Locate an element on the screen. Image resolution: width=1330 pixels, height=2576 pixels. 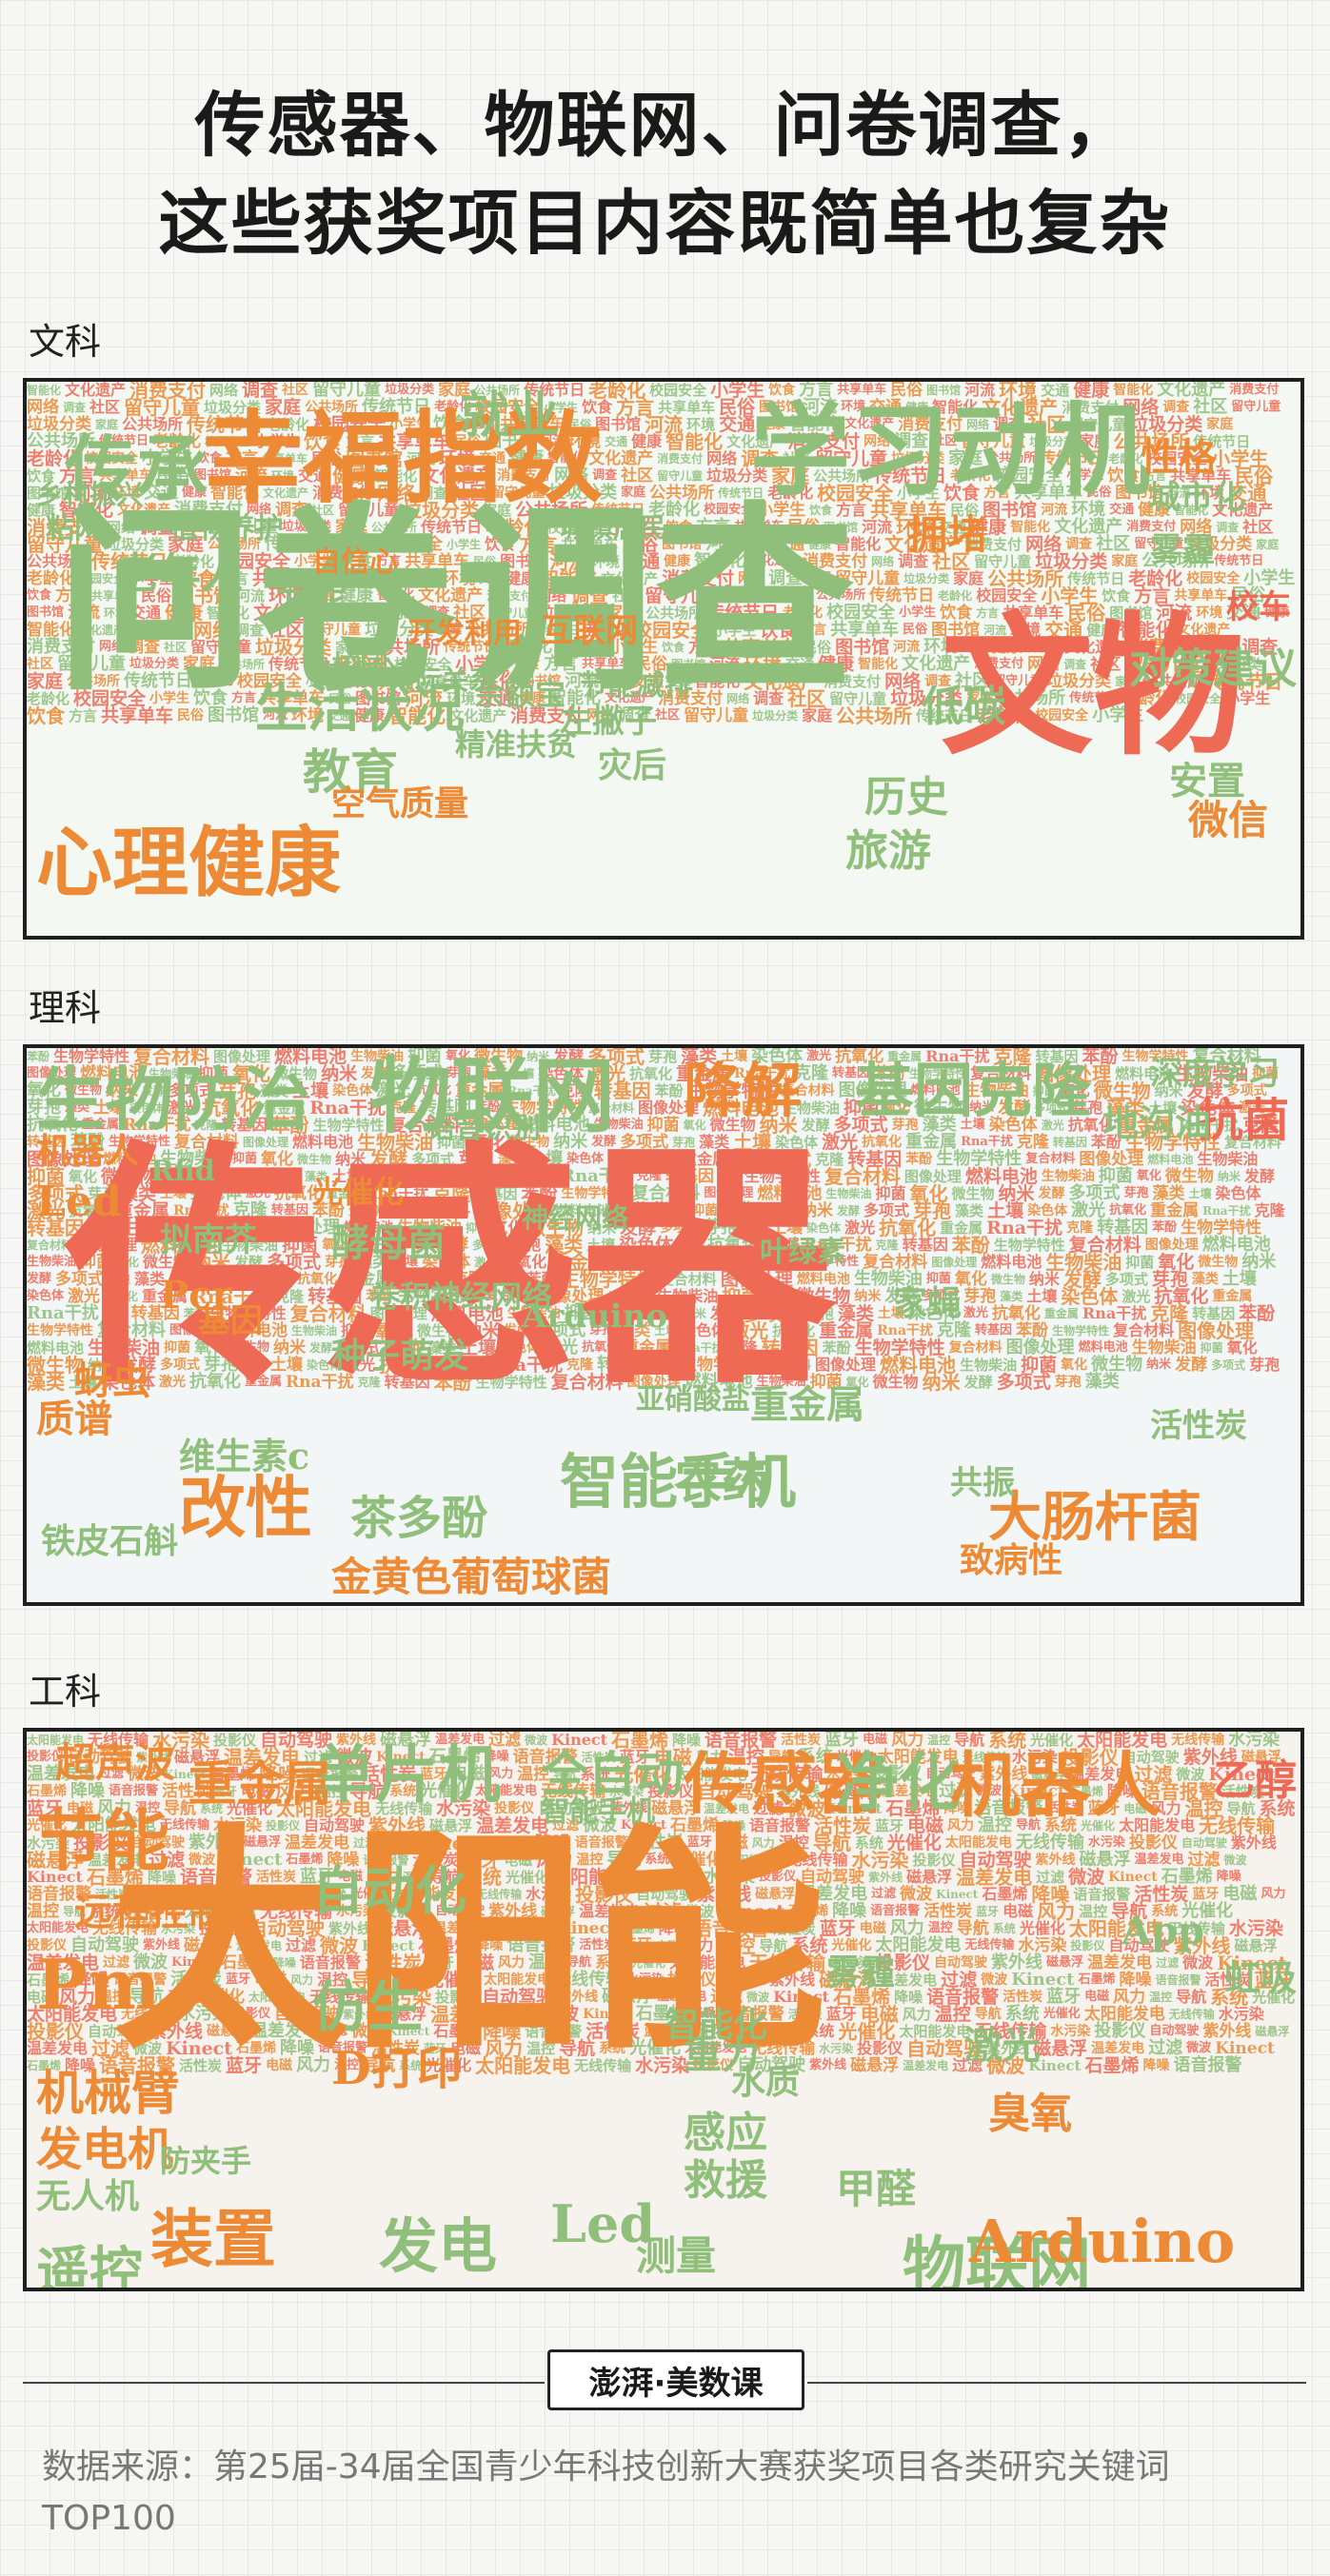
keyword-engineering-30: 无人机 is located at coordinates (88, 2196).